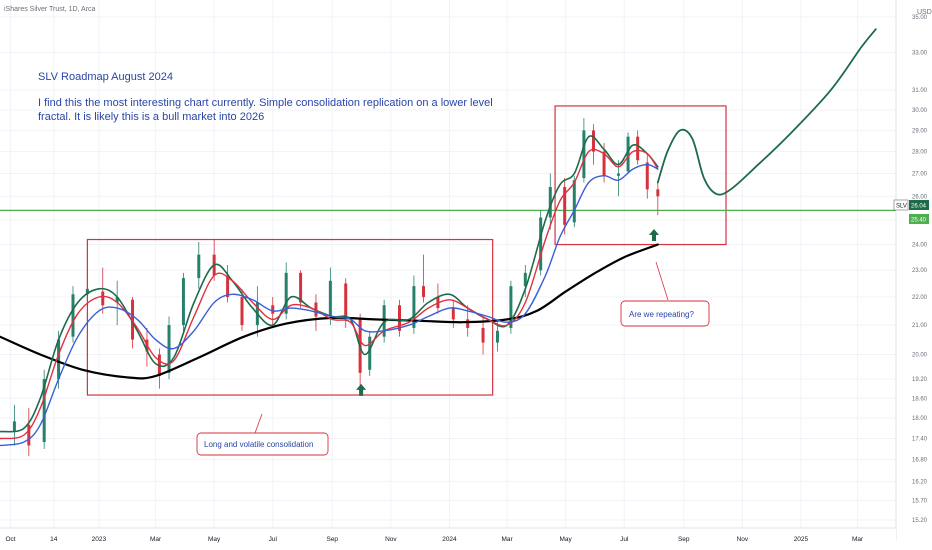 Image resolution: width=932 pixels, height=550 pixels. What do you see at coordinates (920, 439) in the screenshot?
I see `price-tick-label: 17.40` at bounding box center [920, 439].